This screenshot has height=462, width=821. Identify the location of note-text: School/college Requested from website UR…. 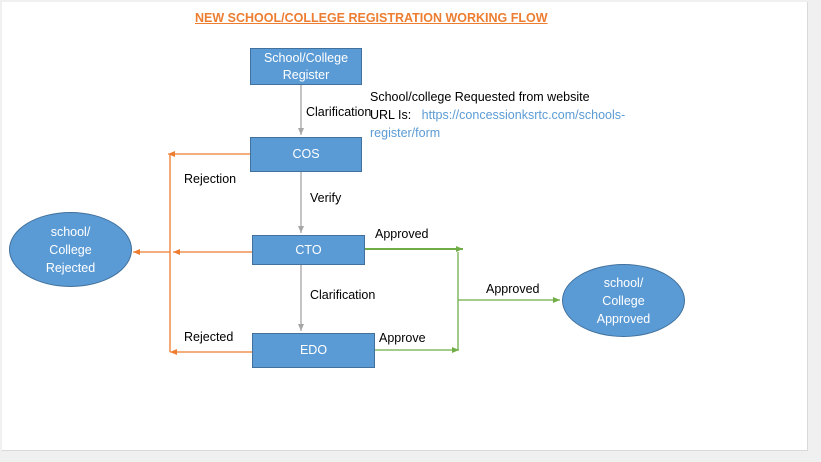
(497, 115).